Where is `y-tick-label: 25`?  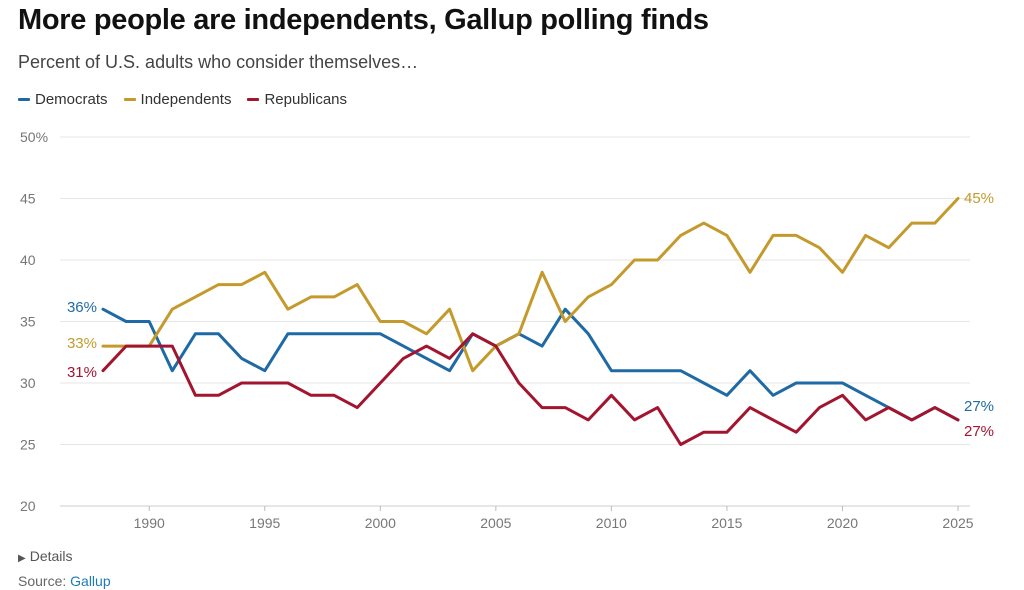
y-tick-label: 25 is located at coordinates (28, 445).